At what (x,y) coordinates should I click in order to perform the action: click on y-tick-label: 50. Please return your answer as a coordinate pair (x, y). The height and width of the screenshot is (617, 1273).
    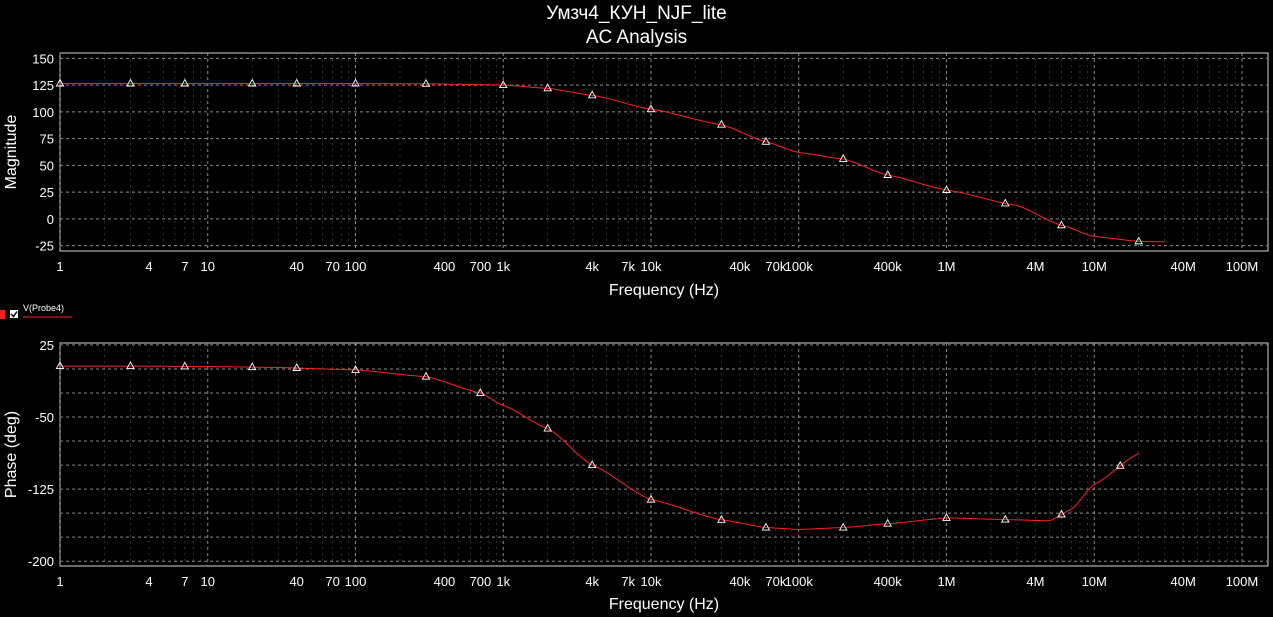
    Looking at the image, I should click on (47, 165).